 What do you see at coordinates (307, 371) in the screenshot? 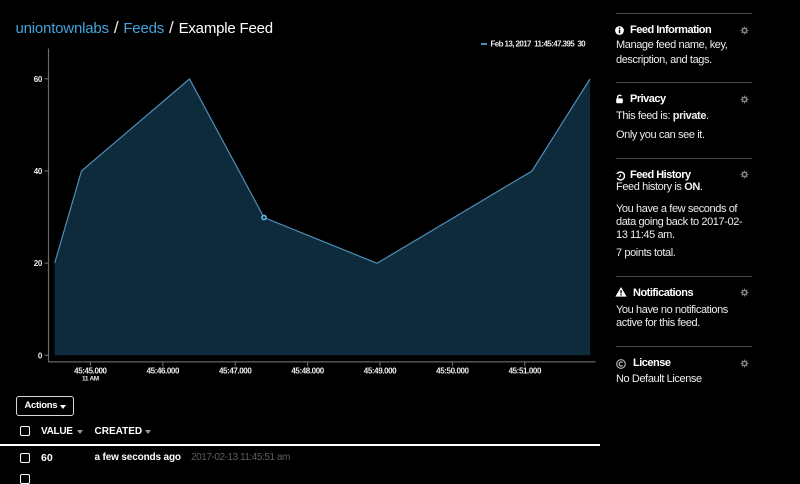
I see `svg-text: 45:48.000` at bounding box center [307, 371].